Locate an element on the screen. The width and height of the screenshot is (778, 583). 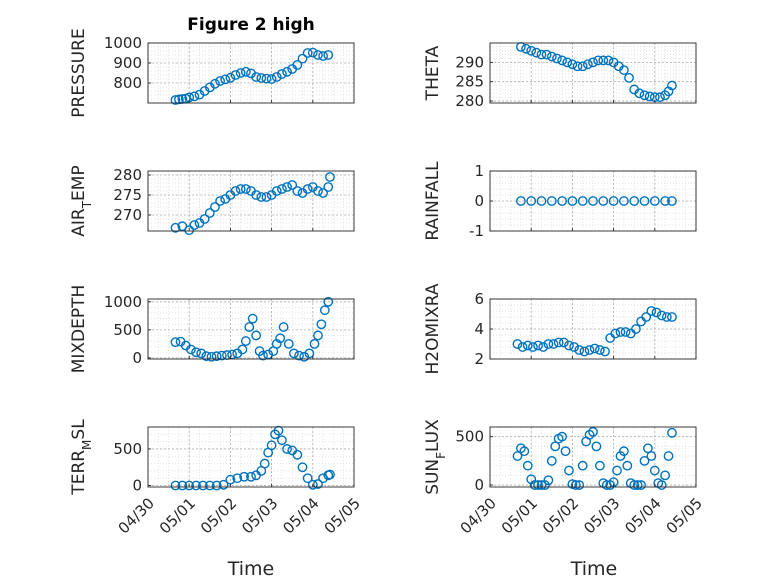
x-tick-label: 04/30 is located at coordinates (136, 515).